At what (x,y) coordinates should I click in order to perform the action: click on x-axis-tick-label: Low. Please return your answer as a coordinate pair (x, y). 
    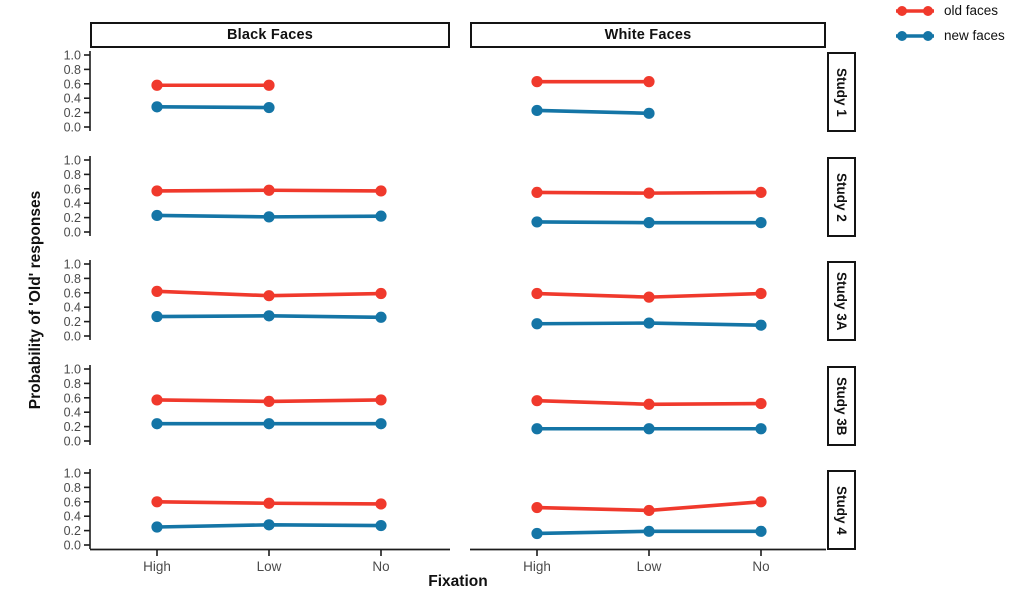
    Looking at the image, I should click on (269, 566).